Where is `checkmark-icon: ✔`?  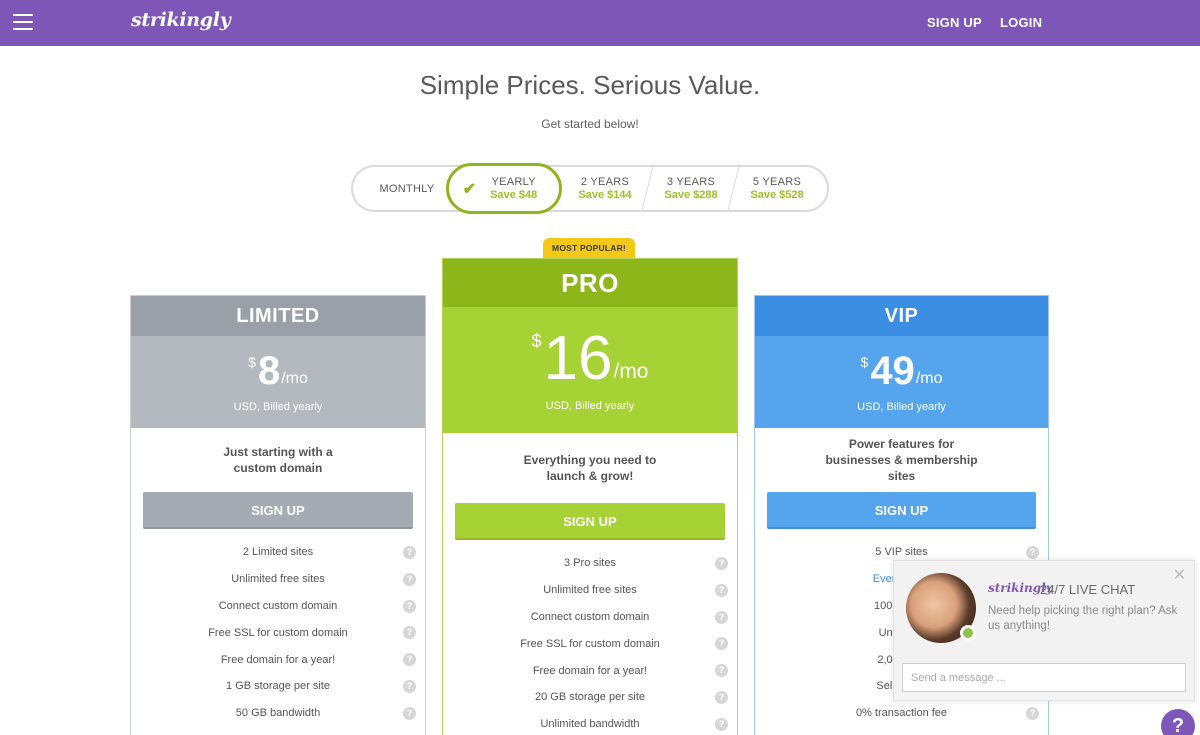
checkmark-icon: ✔ is located at coordinates (469, 189).